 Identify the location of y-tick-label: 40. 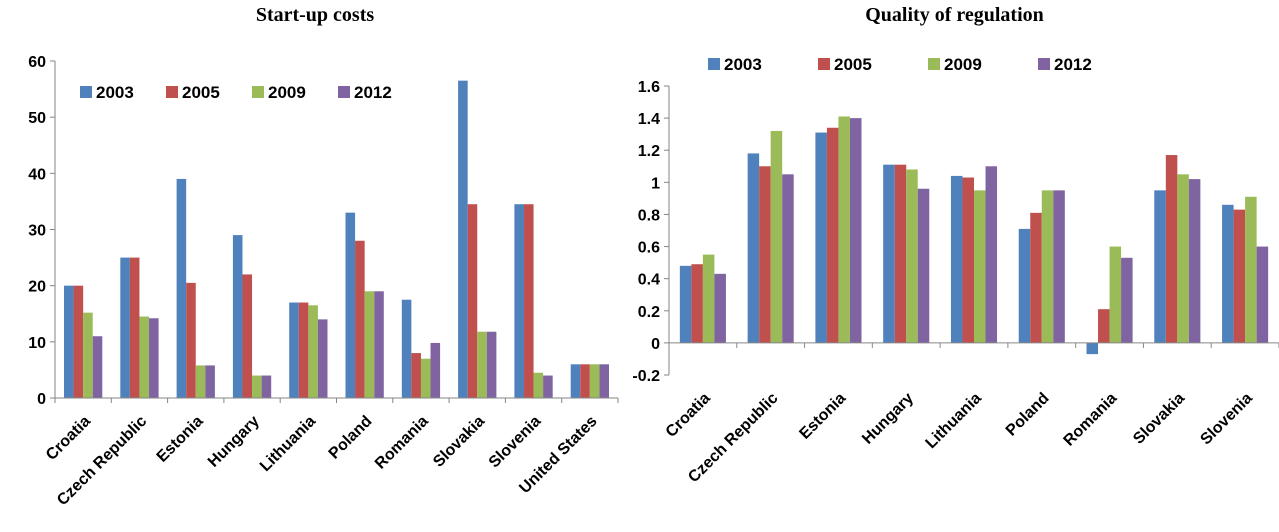
(37, 174).